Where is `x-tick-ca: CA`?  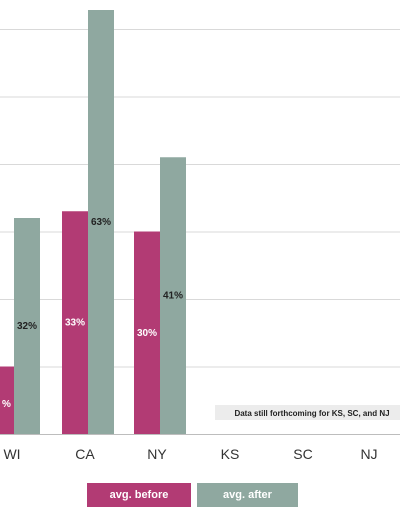
x-tick-ca: CA is located at coordinates (85, 454).